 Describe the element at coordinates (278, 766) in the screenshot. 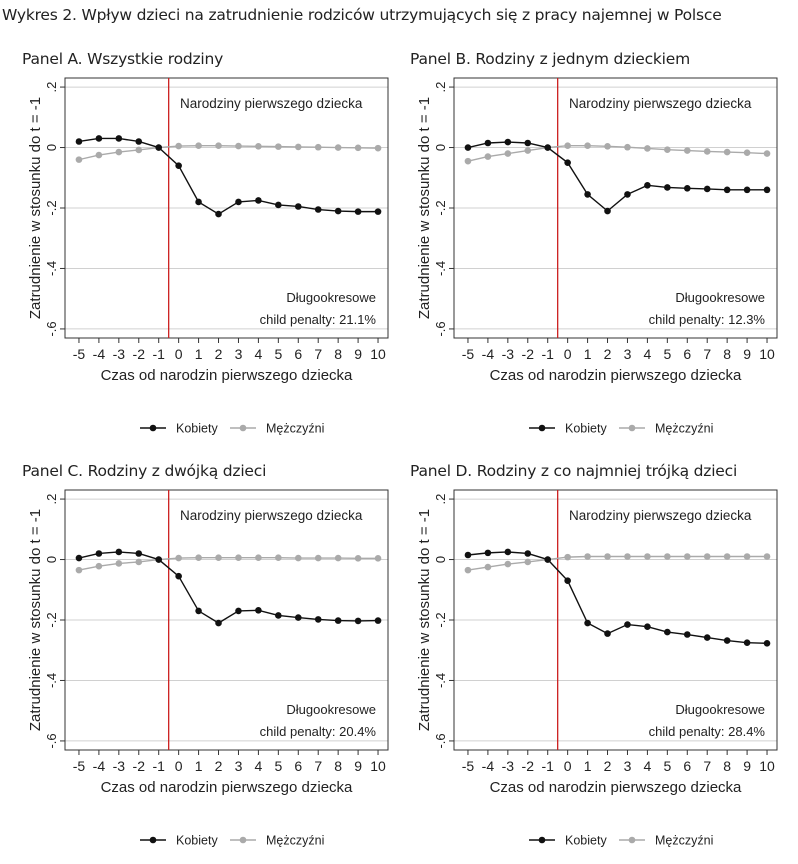

I see `x-tick-label: 5` at that location.